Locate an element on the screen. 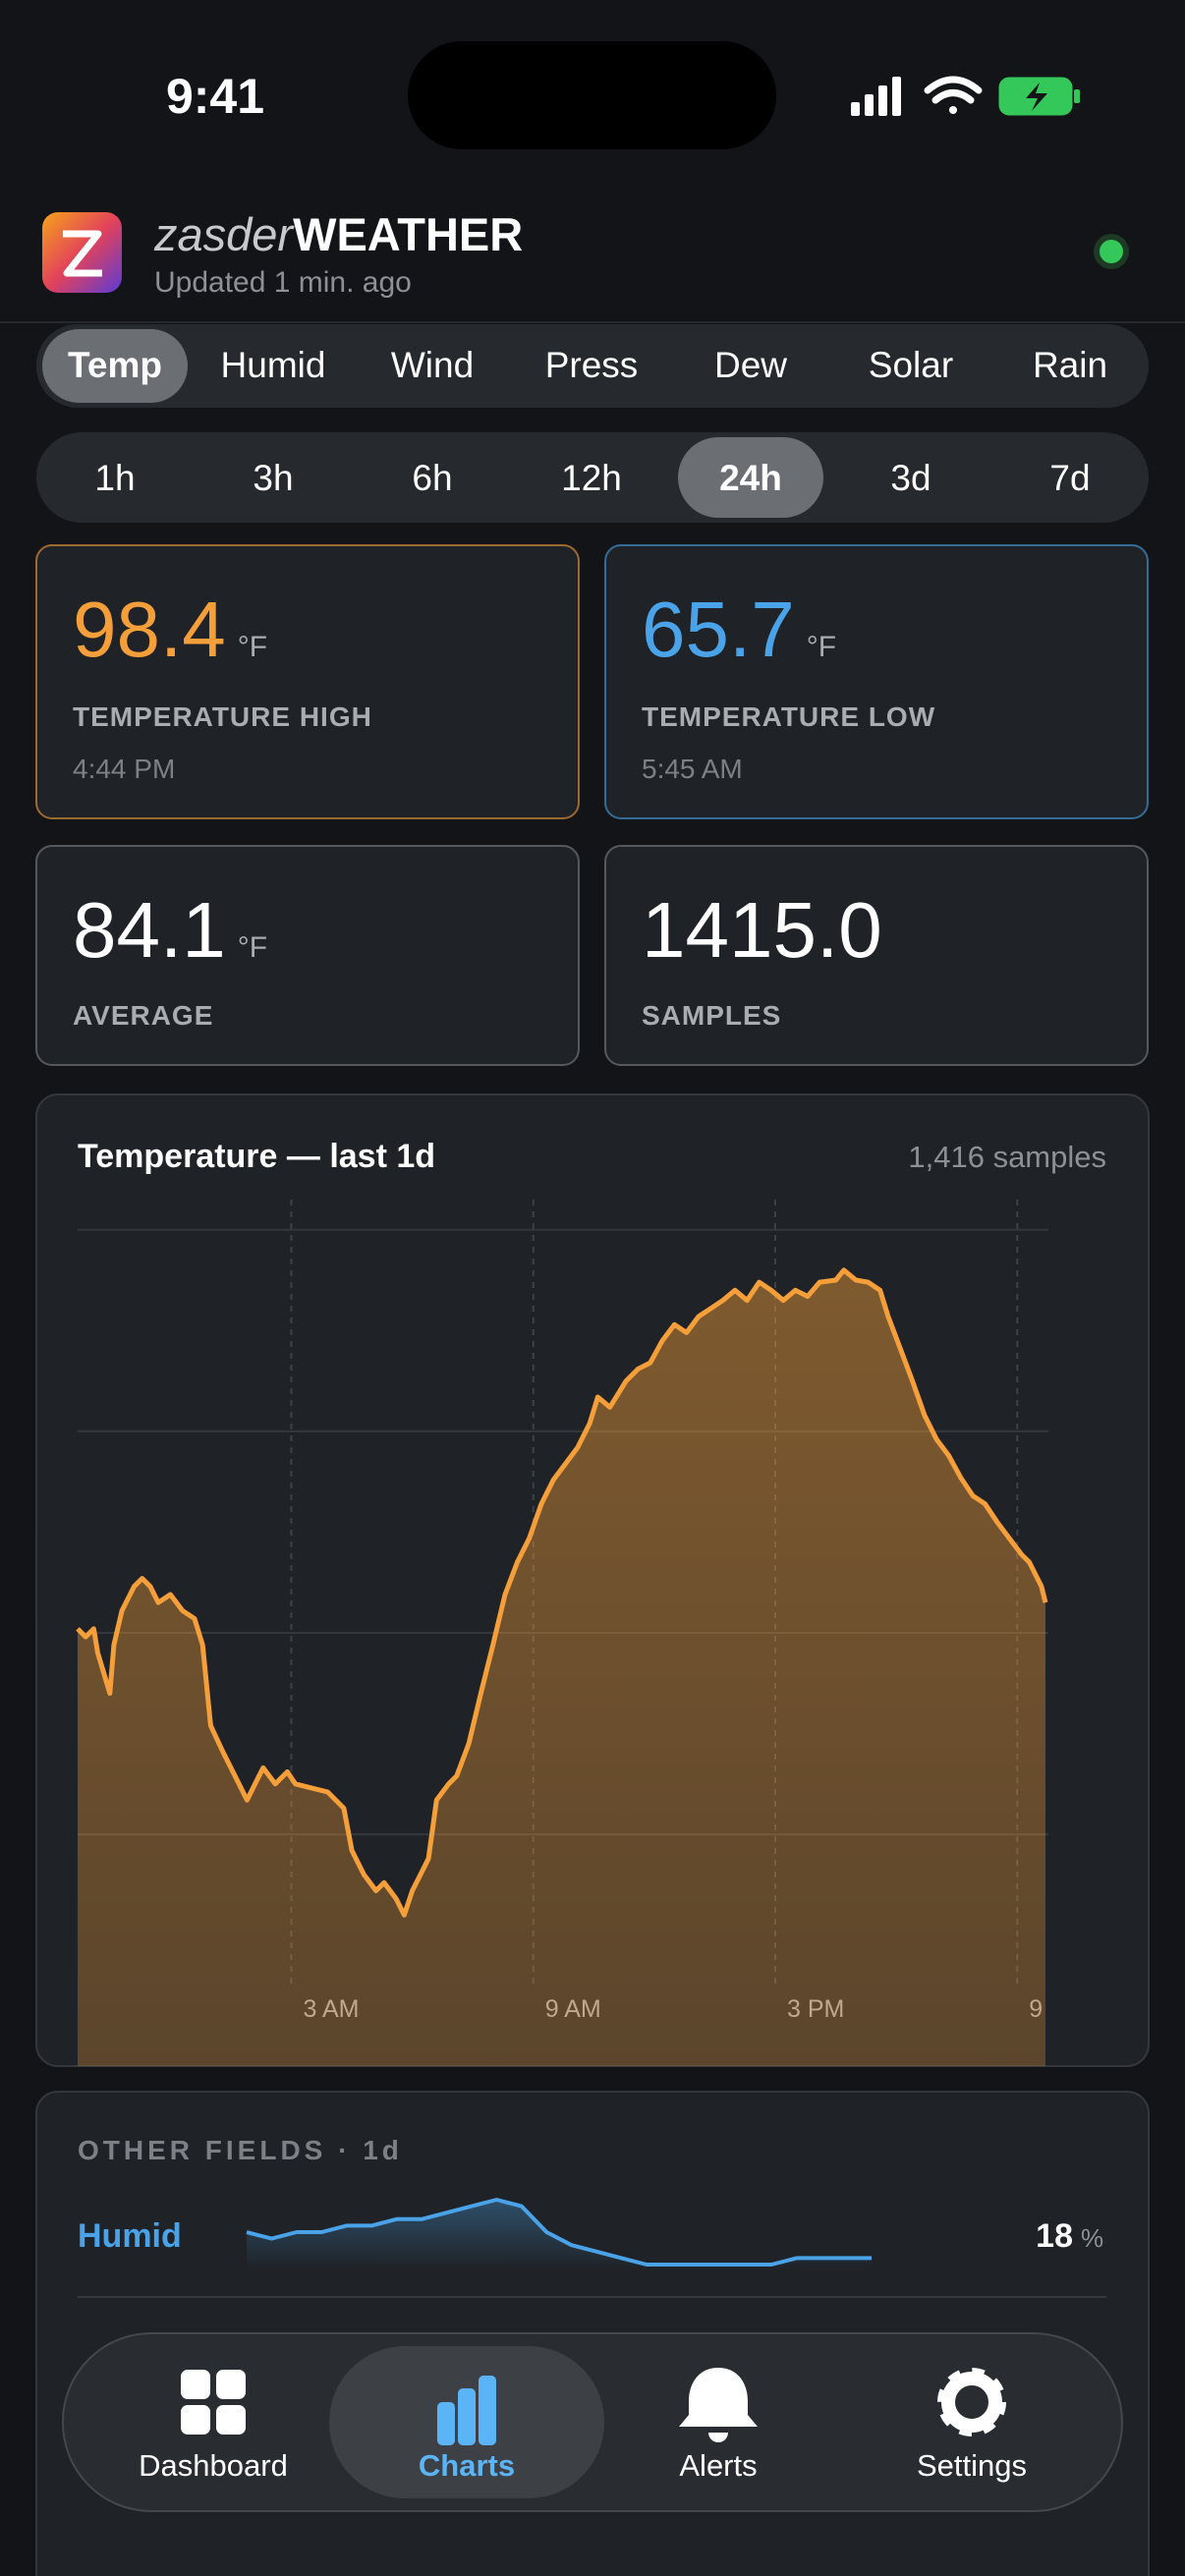 The image size is (1185, 2576). stat-label: TEMPERATURE HIGH is located at coordinates (223, 716).